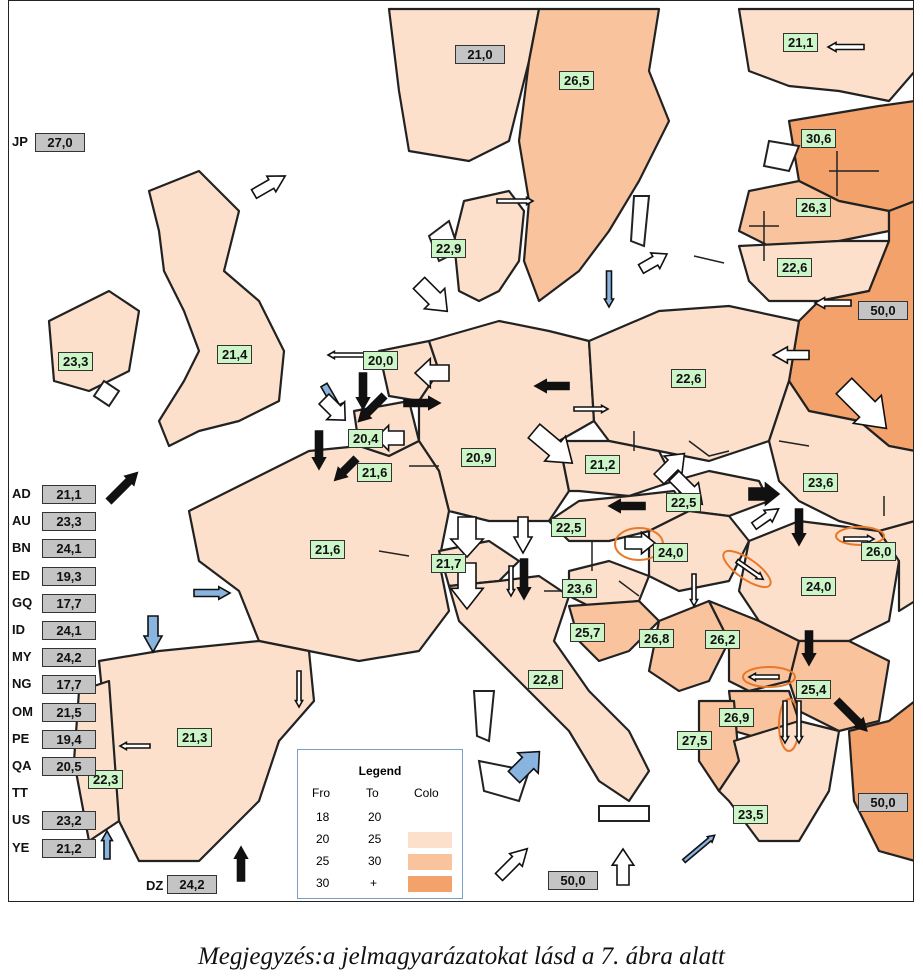 The height and width of the screenshot is (977, 923). I want to click on side-country-value: 23,3, so click(69, 522).